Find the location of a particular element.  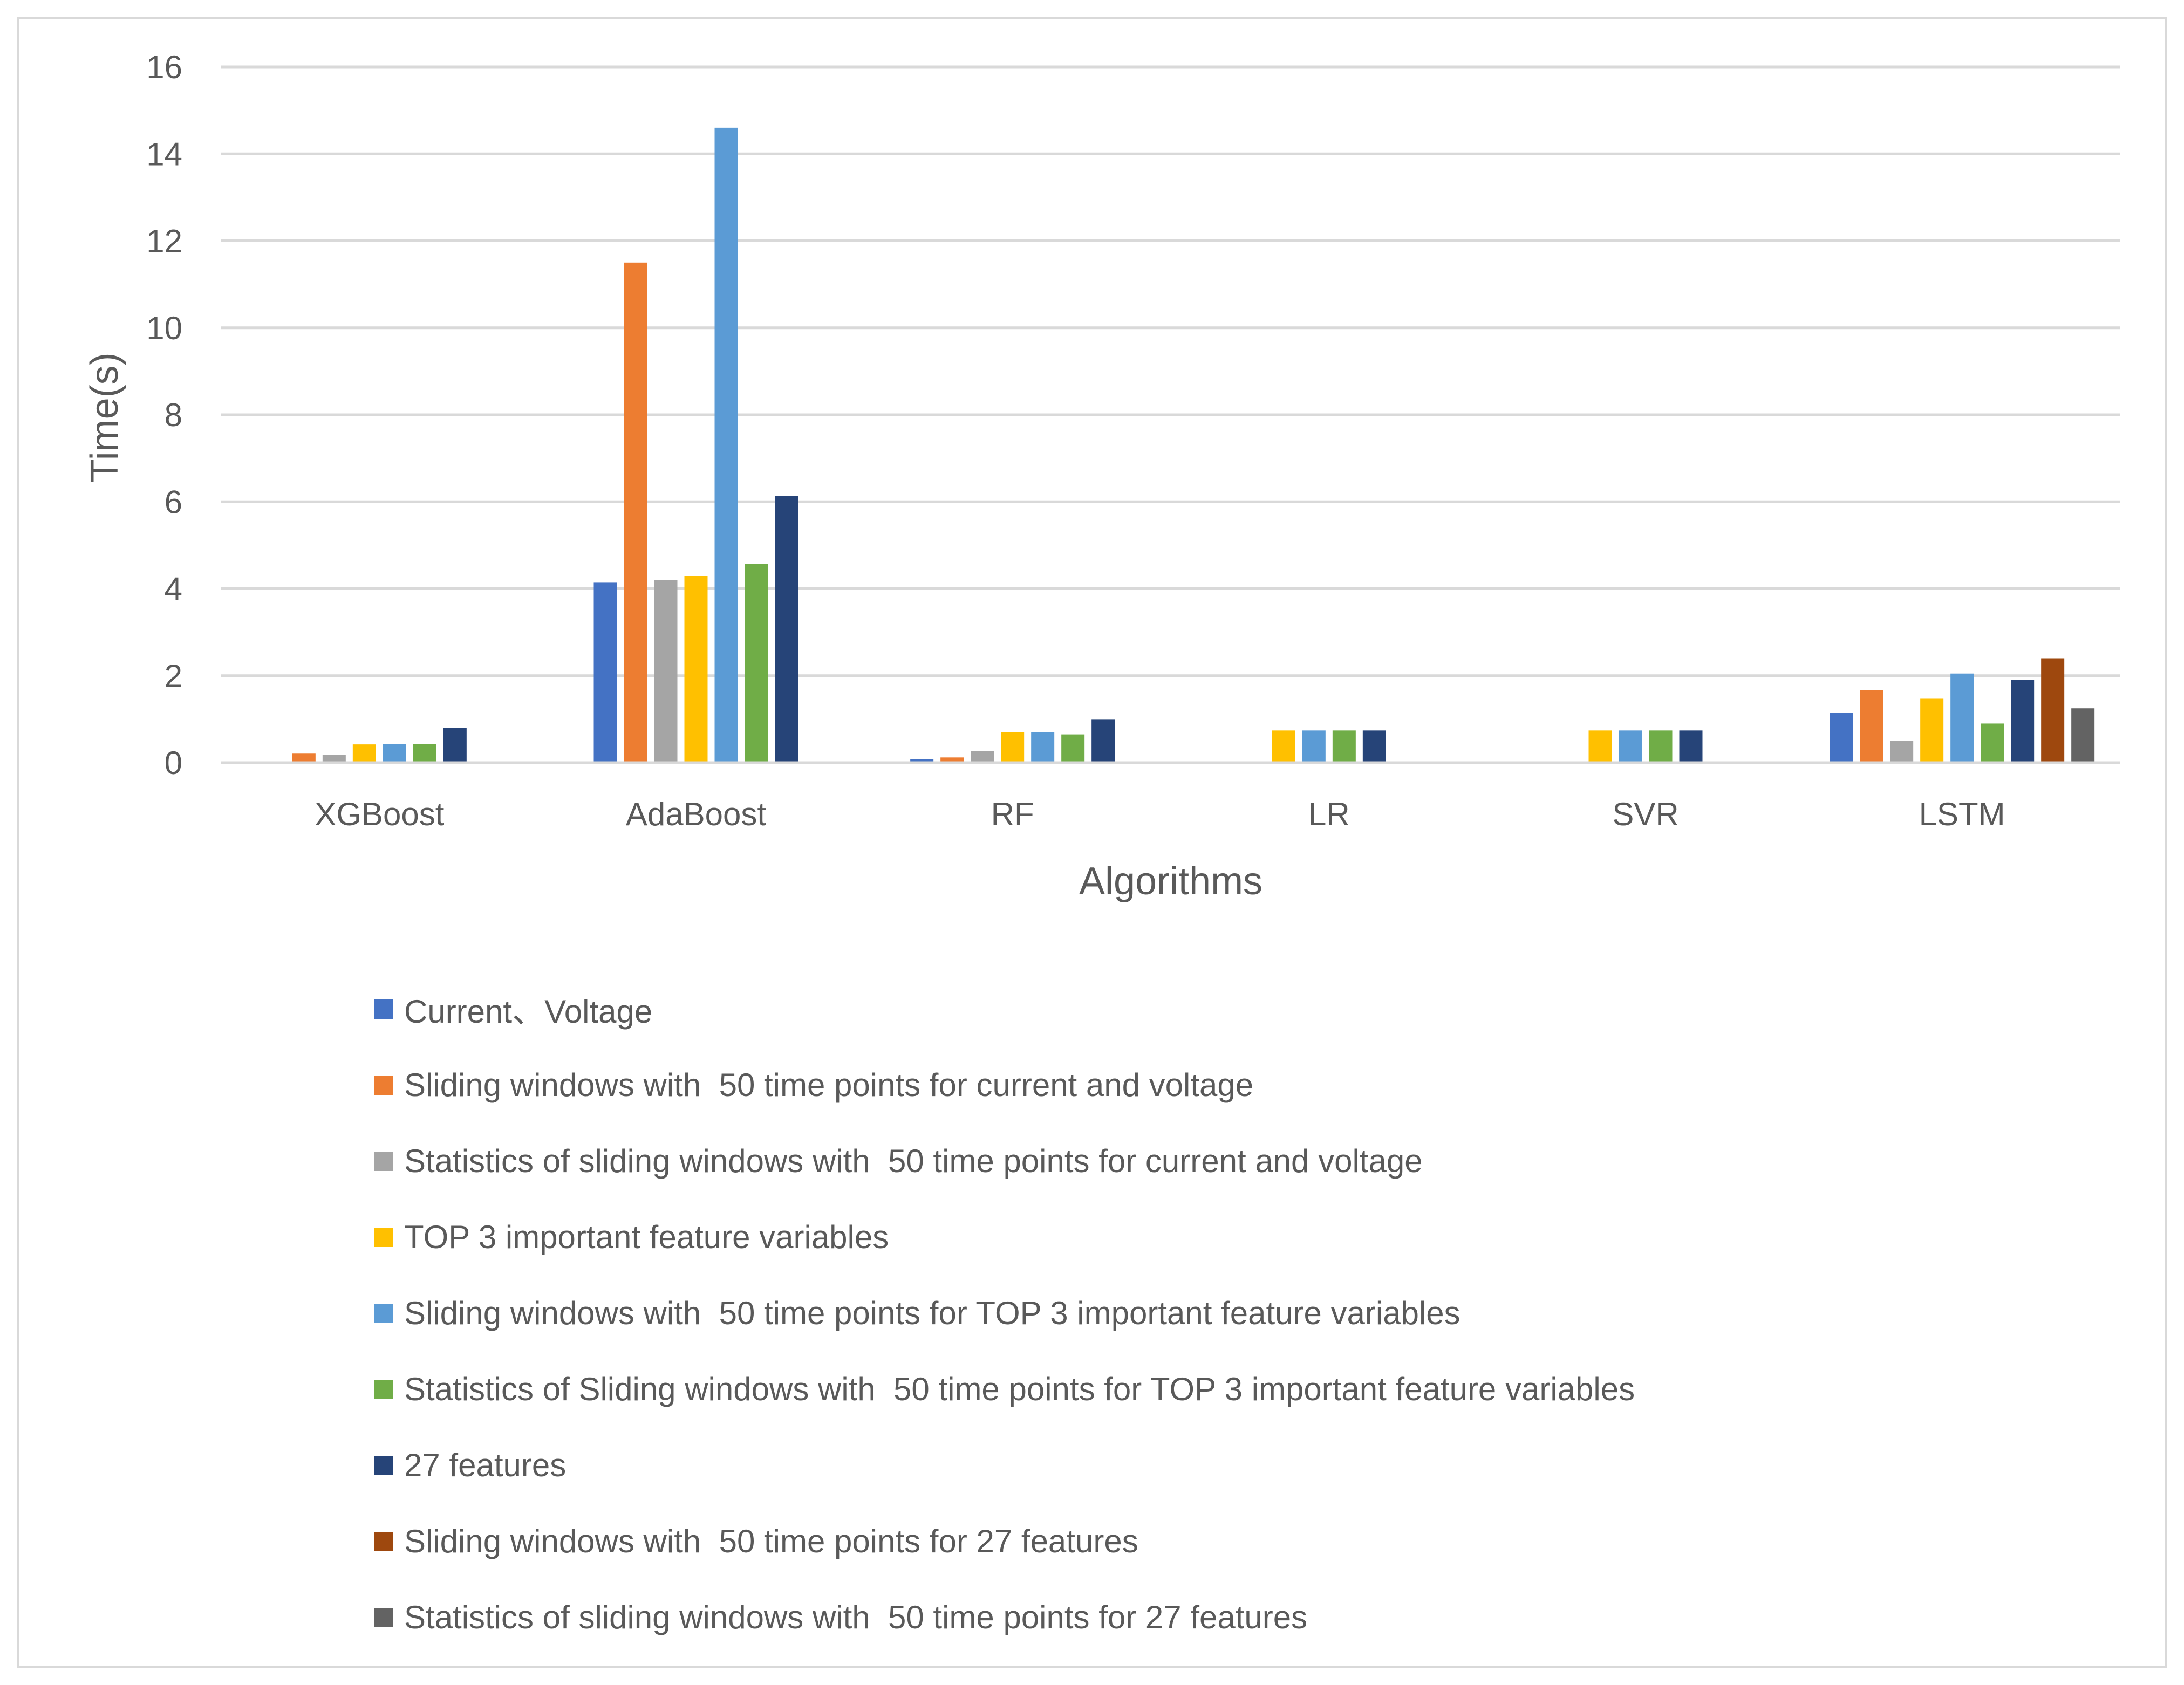

y-tick-label: 6 is located at coordinates (173, 502).